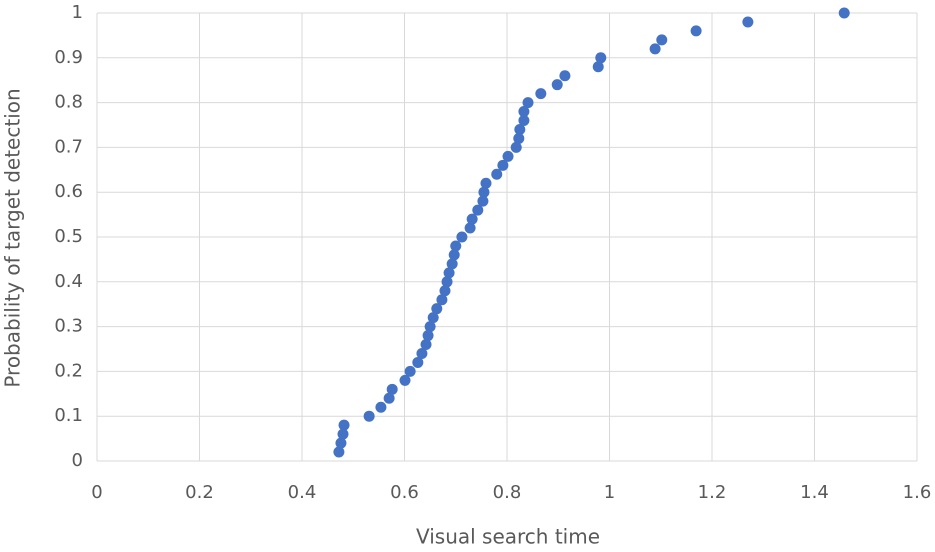  I want to click on x-tick-label: 0.8, so click(507, 492).